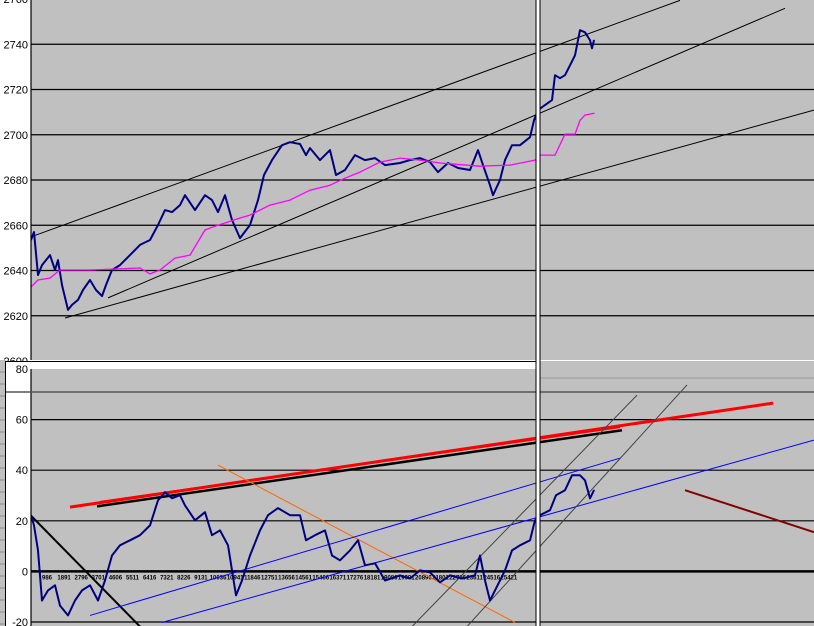  What do you see at coordinates (423, 578) in the screenshot?
I see `x-tick-label: 20896` at bounding box center [423, 578].